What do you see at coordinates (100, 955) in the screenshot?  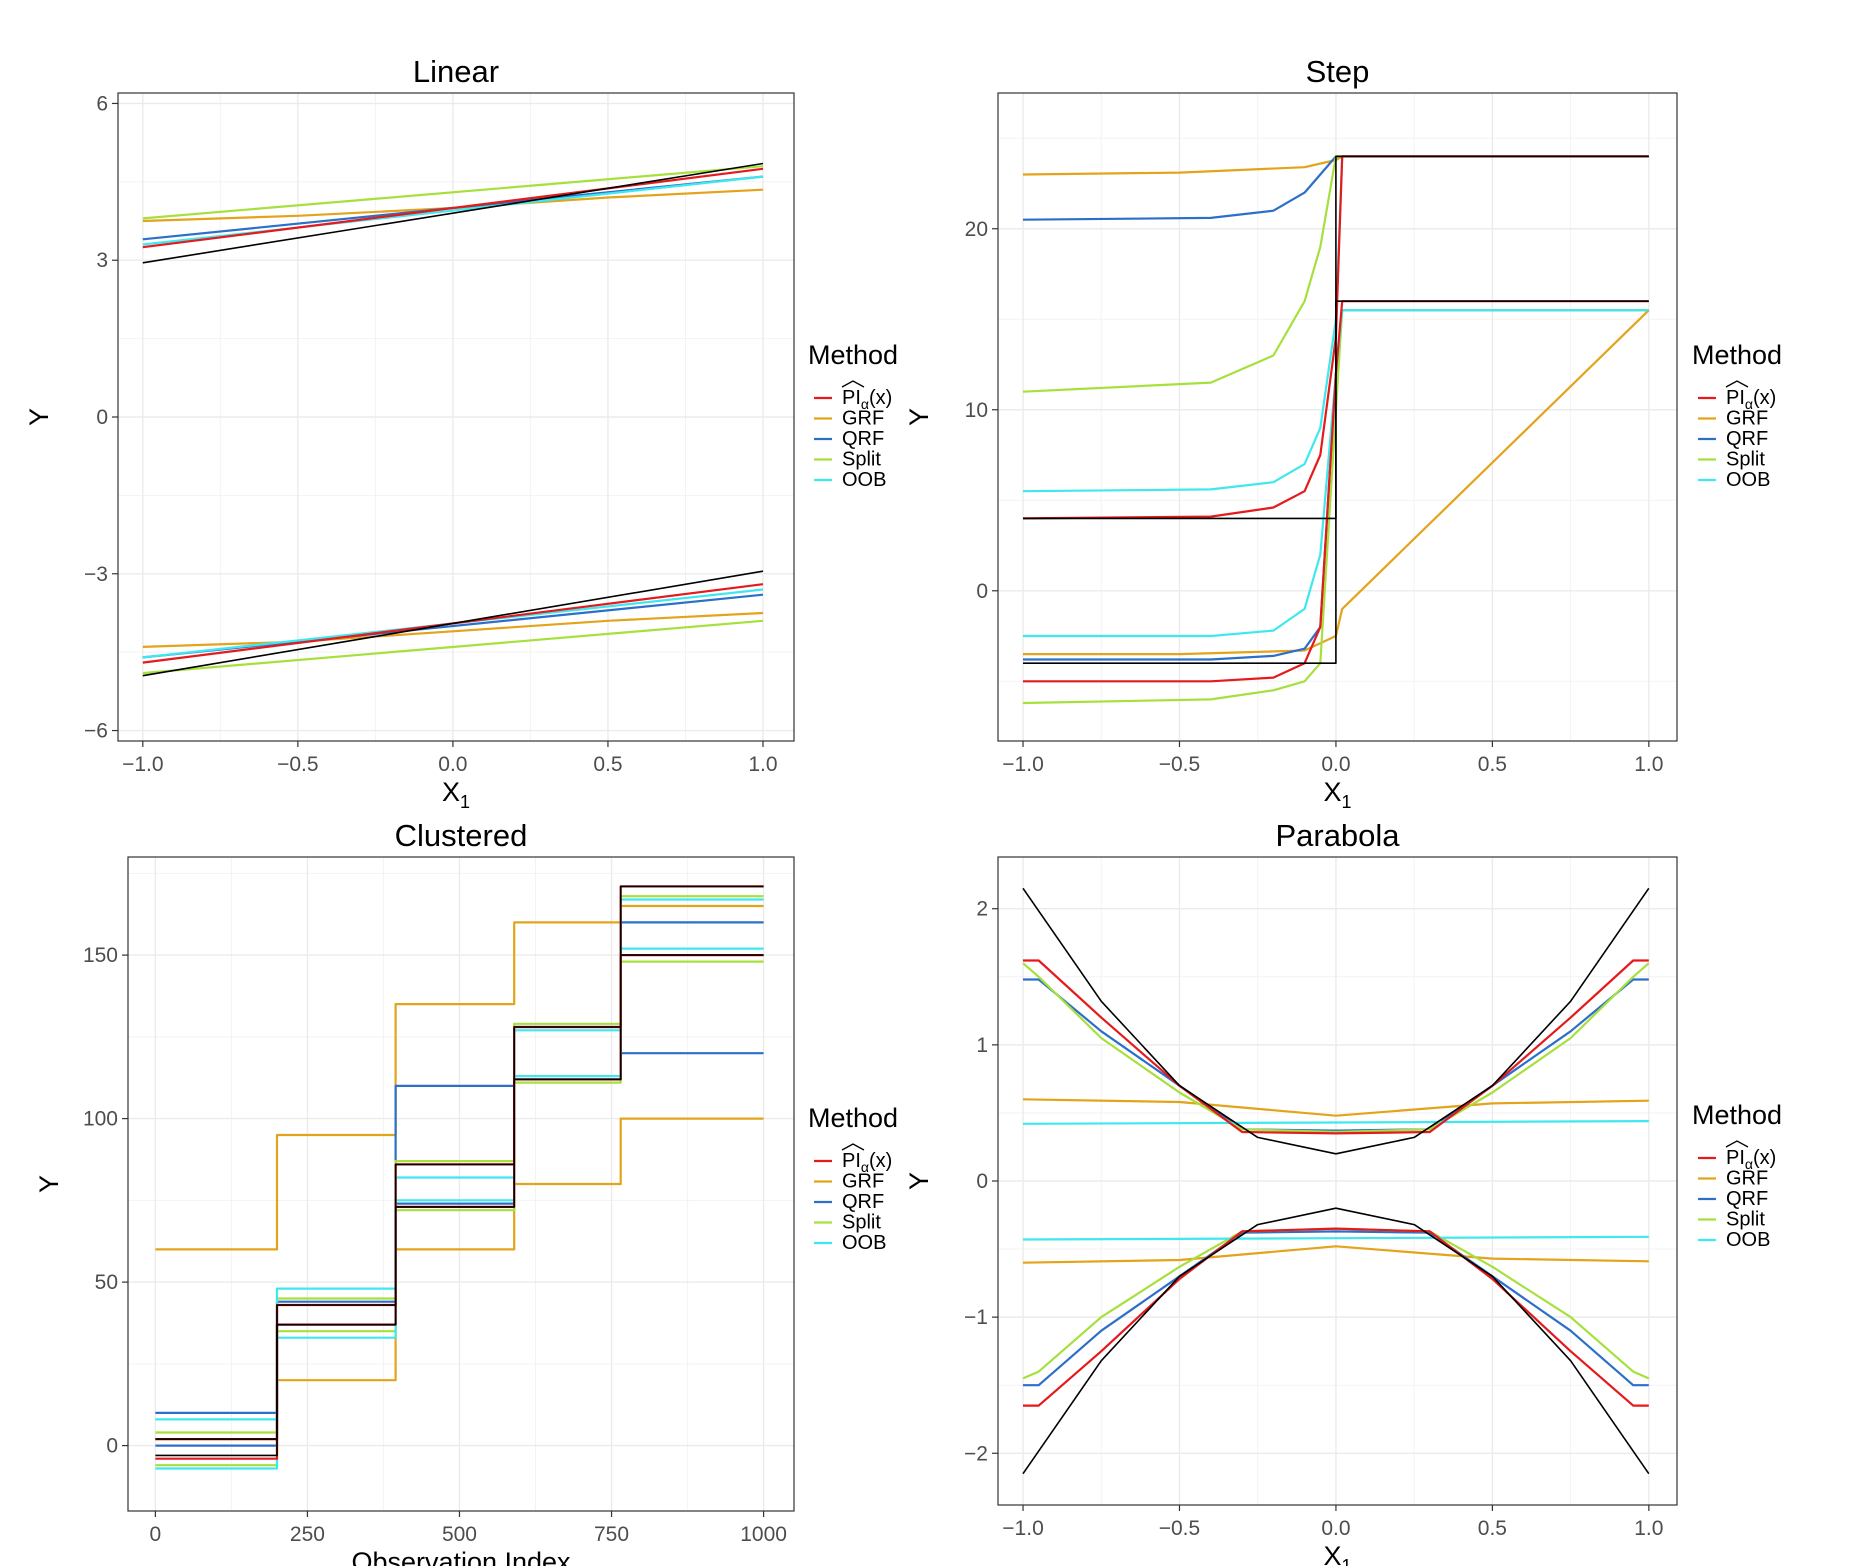 I see `y-tick-label: 150` at bounding box center [100, 955].